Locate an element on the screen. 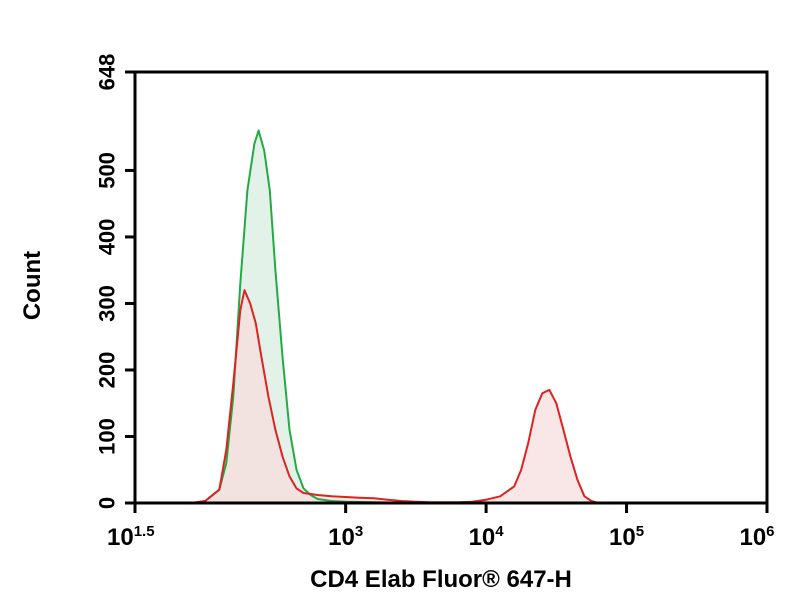  y-tick-label: 400 is located at coordinates (107, 237).